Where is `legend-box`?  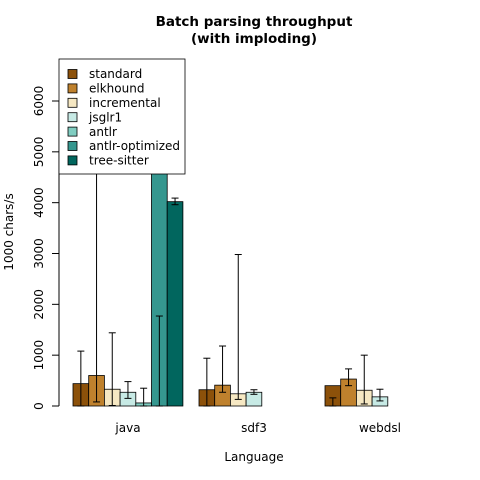 legend-box is located at coordinates (122, 116).